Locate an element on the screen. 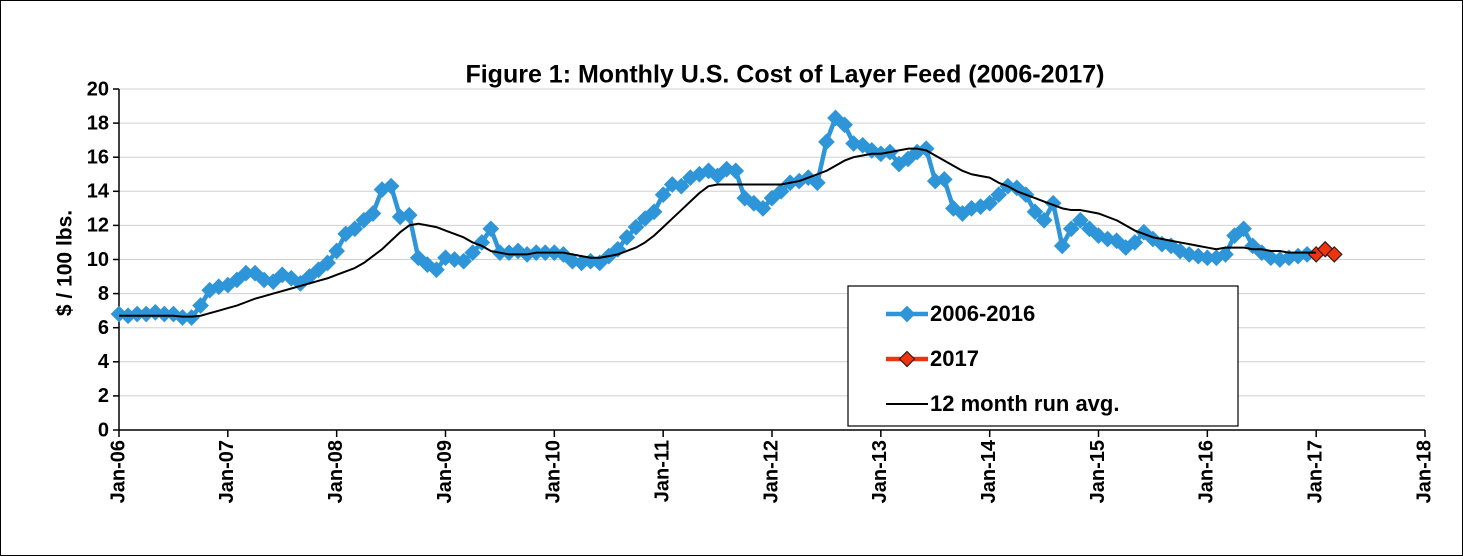 The height and width of the screenshot is (556, 1463). y-tick-label: 16 is located at coordinates (98, 157).